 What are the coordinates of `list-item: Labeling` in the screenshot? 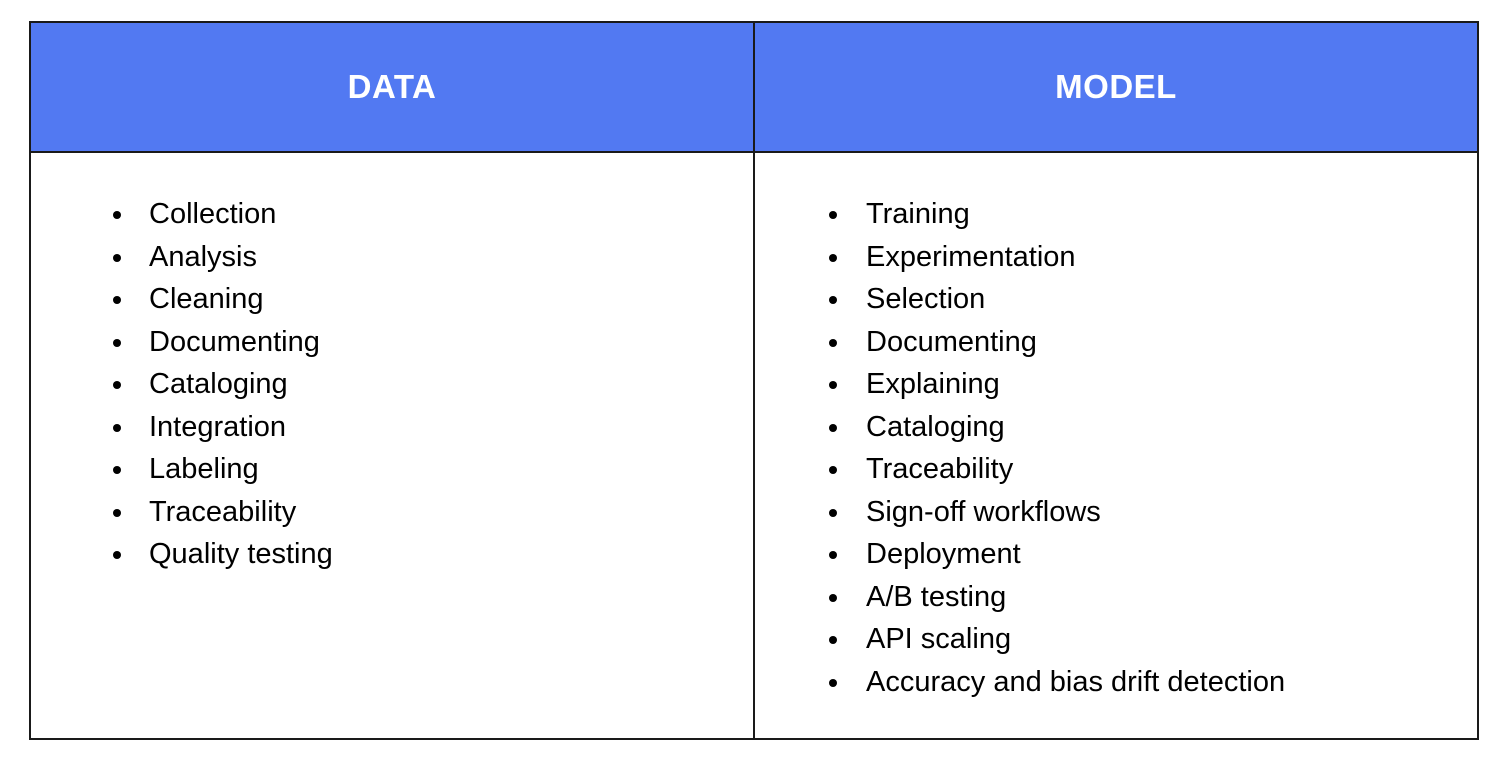 It's located at (392, 469).